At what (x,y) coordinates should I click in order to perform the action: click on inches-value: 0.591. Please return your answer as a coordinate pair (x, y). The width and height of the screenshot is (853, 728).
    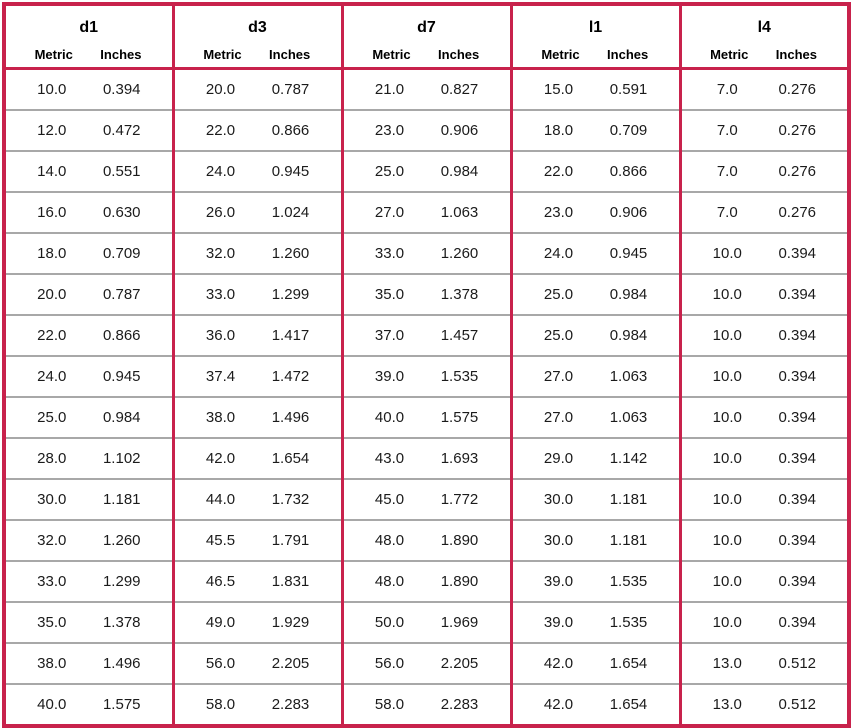
    Looking at the image, I should click on (628, 89).